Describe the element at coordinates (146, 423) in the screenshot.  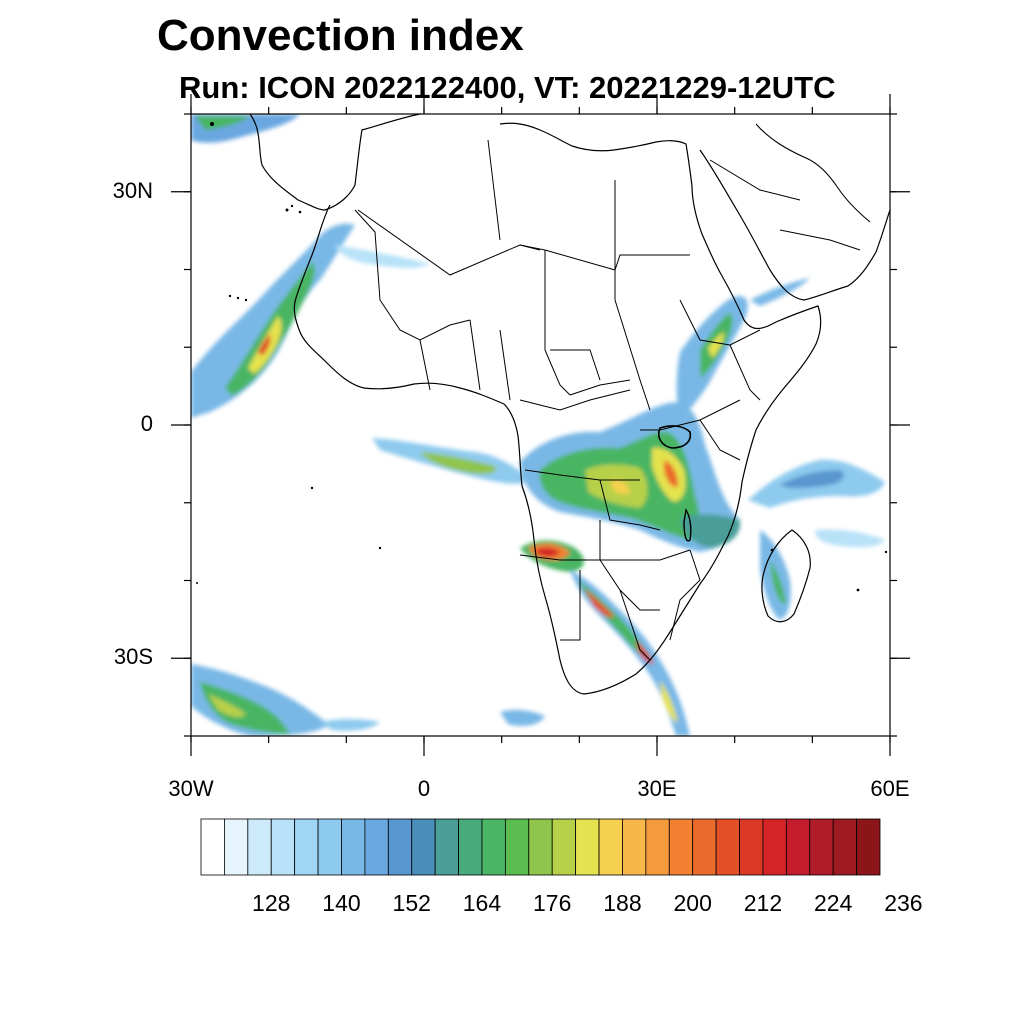
I see `lat-tick-label: 0` at that location.